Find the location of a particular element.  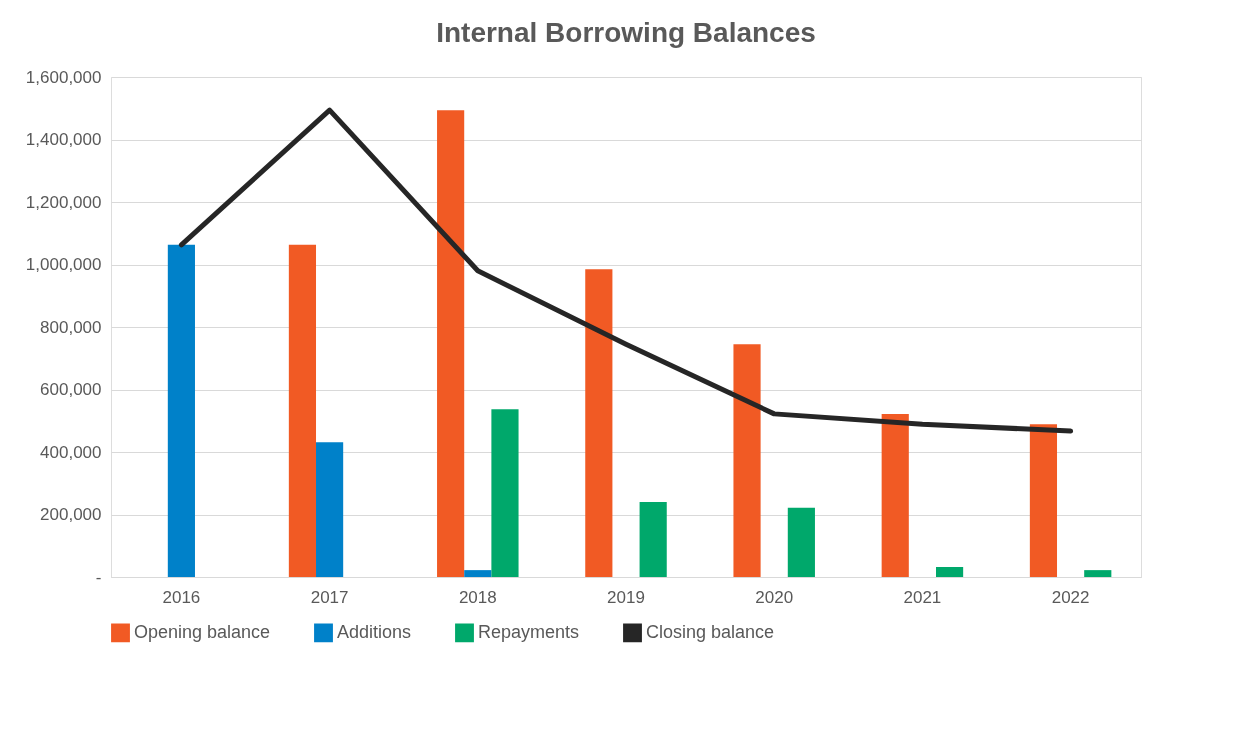

y-tick-label: 1,400,000 is located at coordinates (63, 139).